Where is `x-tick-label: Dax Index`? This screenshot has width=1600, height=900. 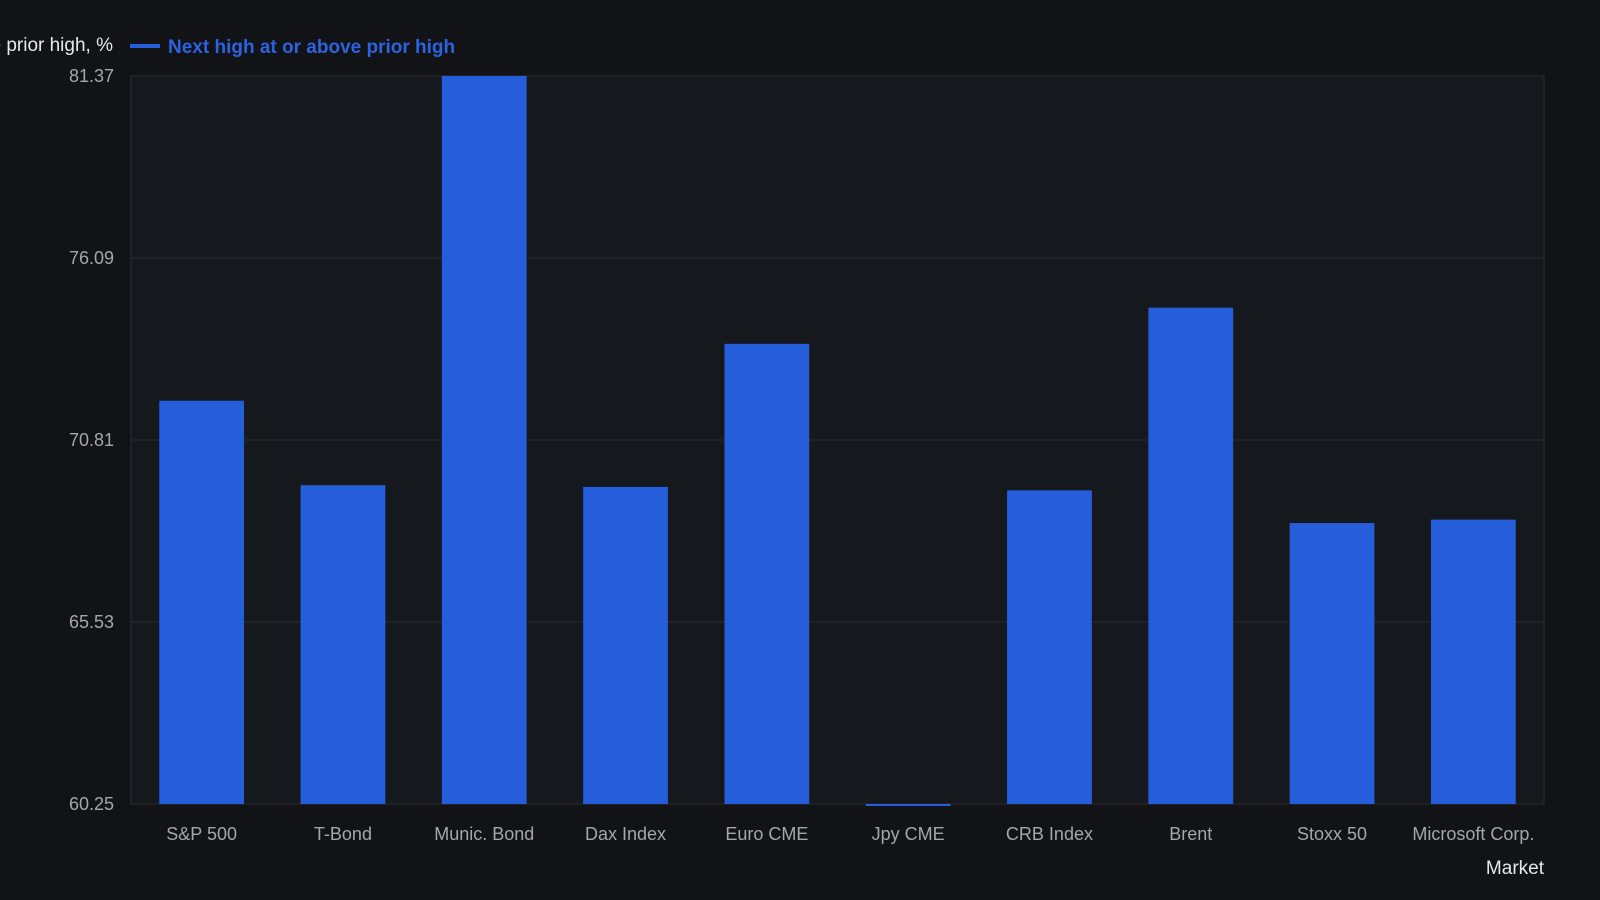
x-tick-label: Dax Index is located at coordinates (625, 834).